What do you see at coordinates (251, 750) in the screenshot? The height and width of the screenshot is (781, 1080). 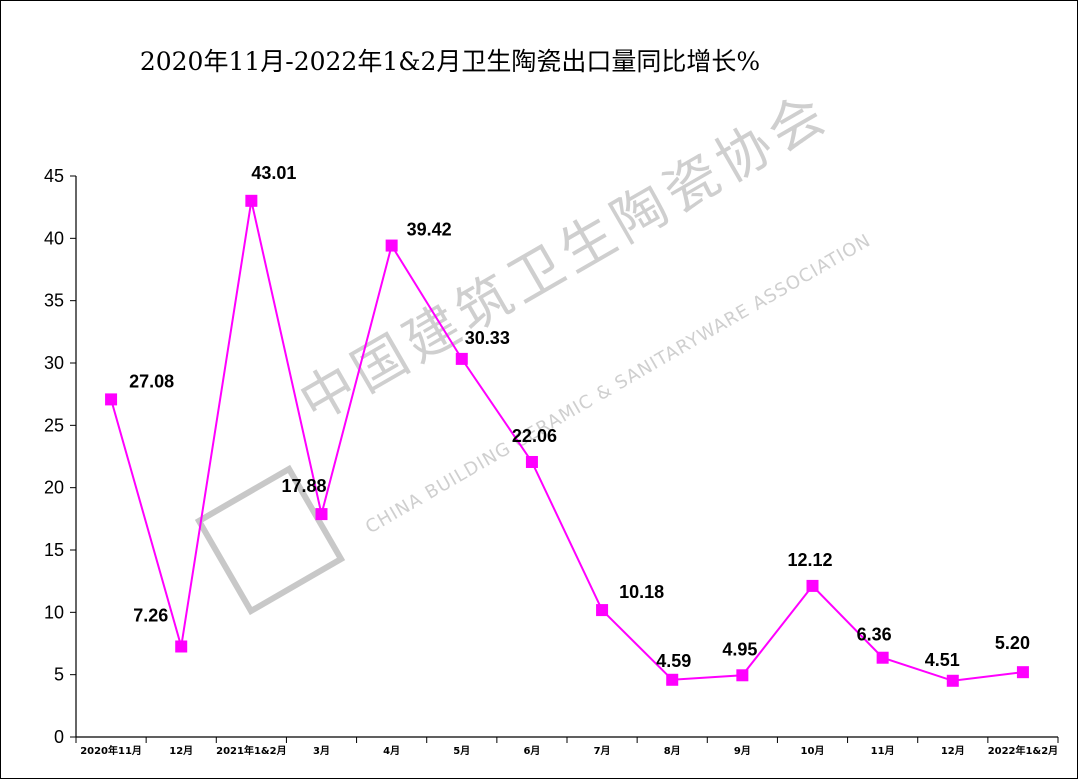 I see `x-tick-label: 2021年1&2月` at bounding box center [251, 750].